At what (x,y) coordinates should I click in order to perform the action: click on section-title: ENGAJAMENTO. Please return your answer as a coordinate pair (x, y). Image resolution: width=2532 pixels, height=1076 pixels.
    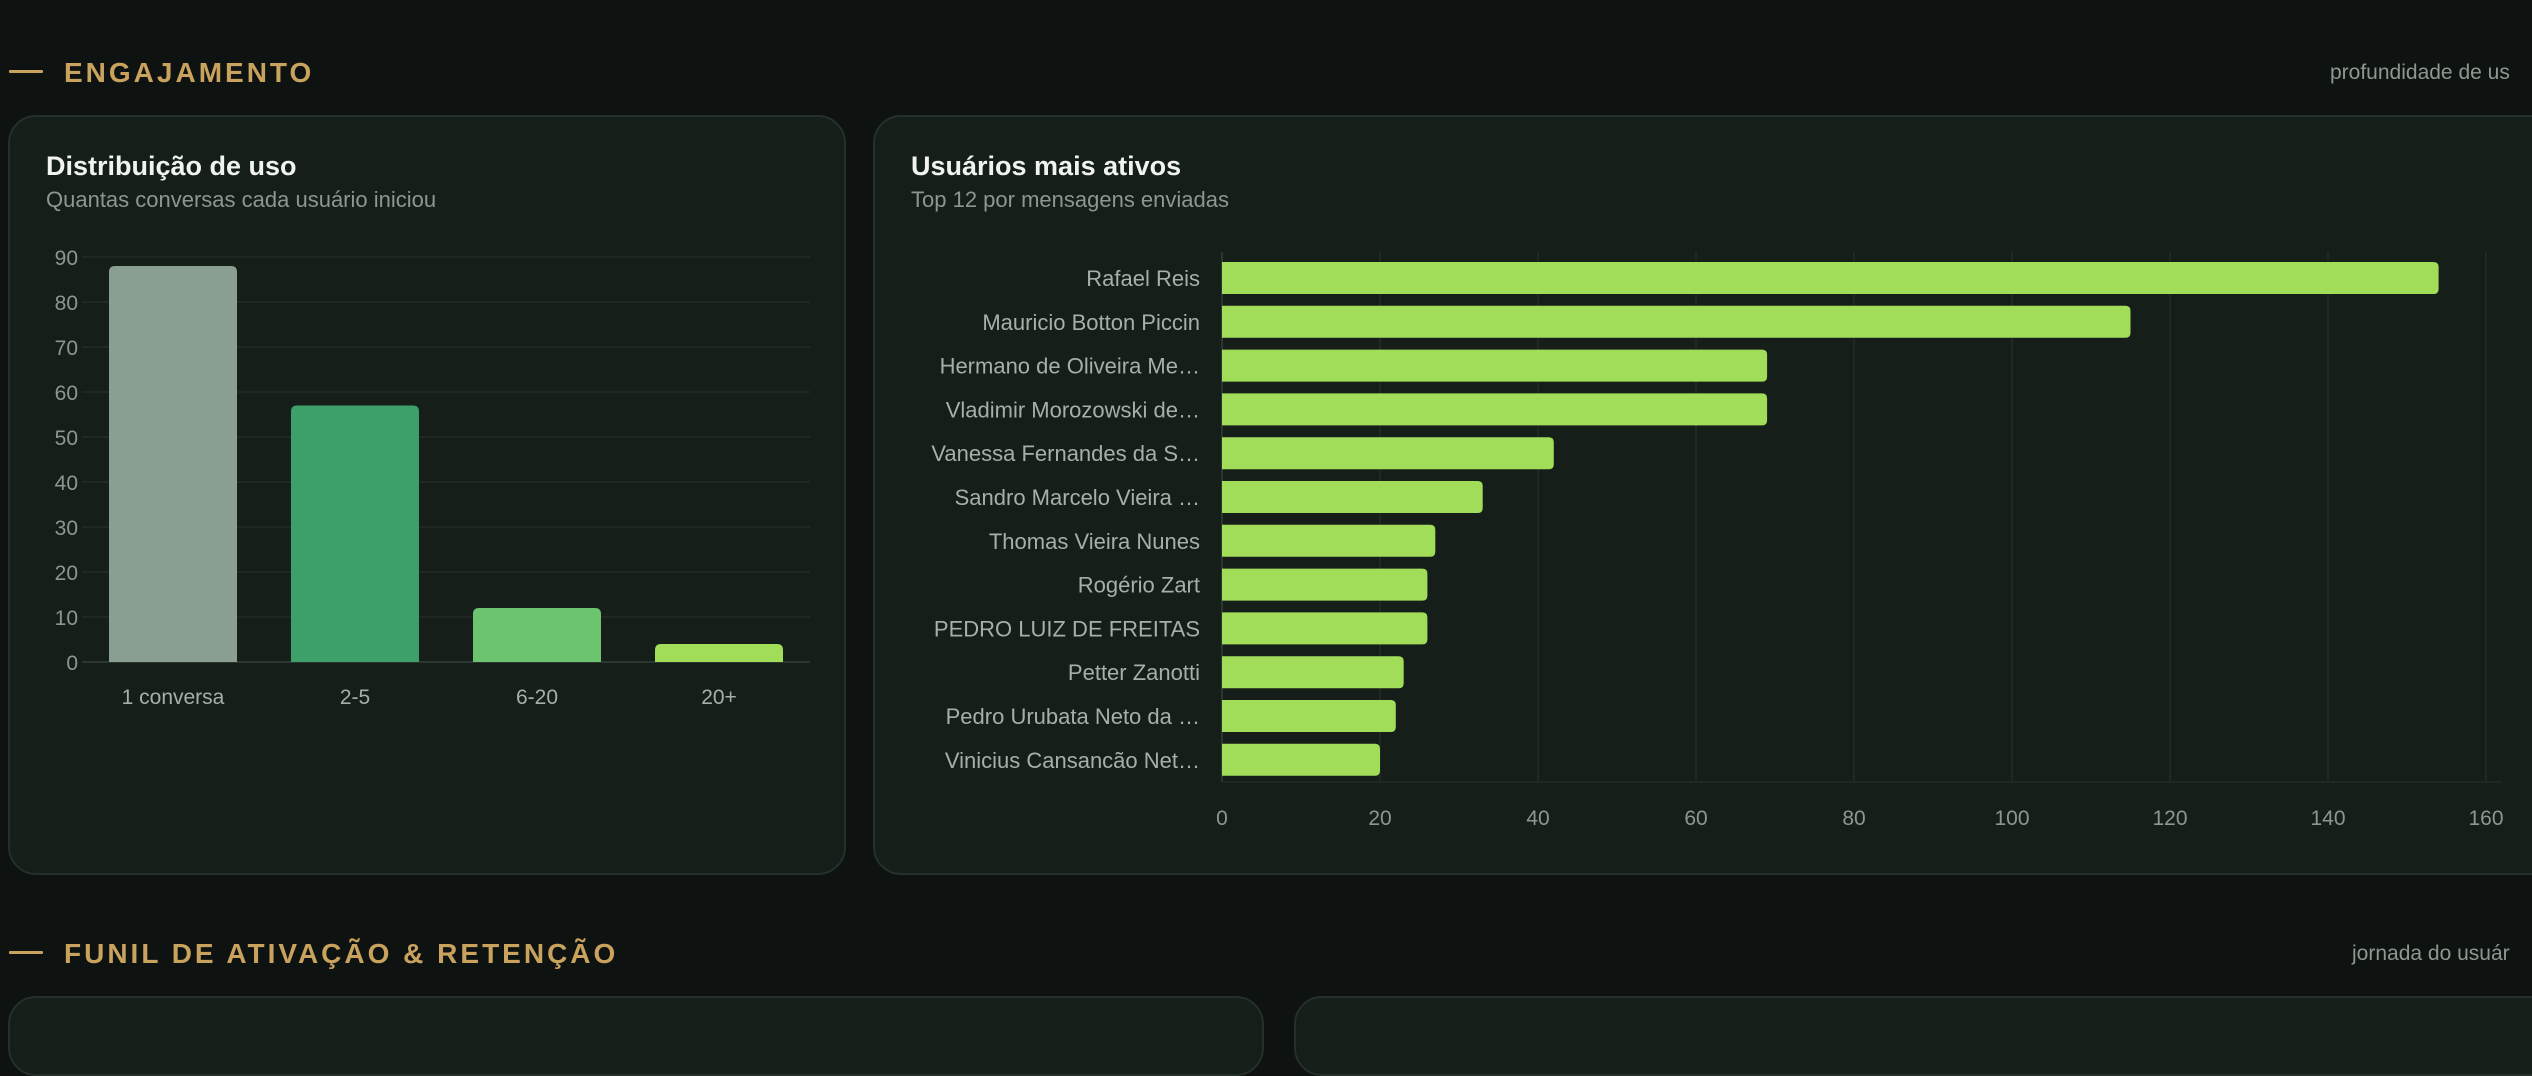
    Looking at the image, I should click on (189, 72).